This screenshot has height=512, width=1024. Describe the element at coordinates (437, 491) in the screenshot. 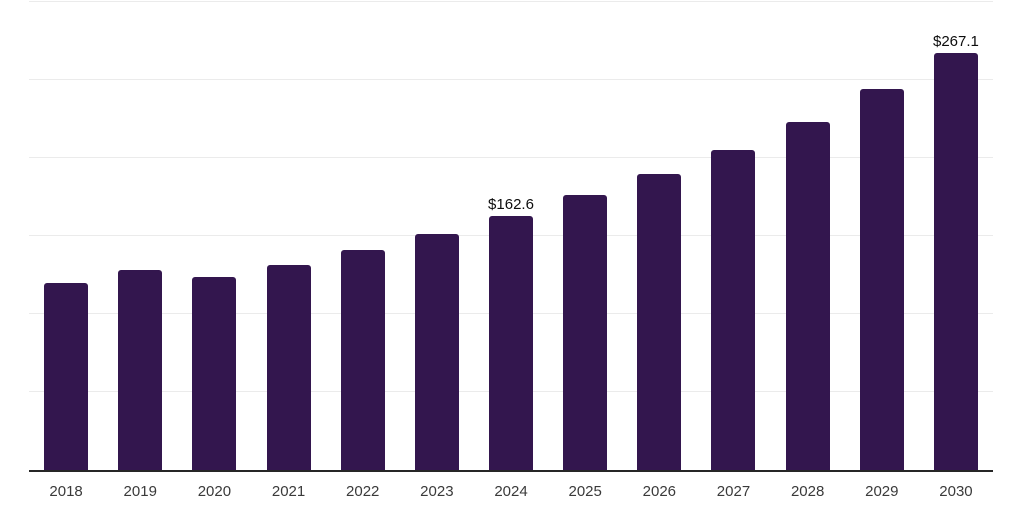

I see `x-axis-label: 2023` at that location.